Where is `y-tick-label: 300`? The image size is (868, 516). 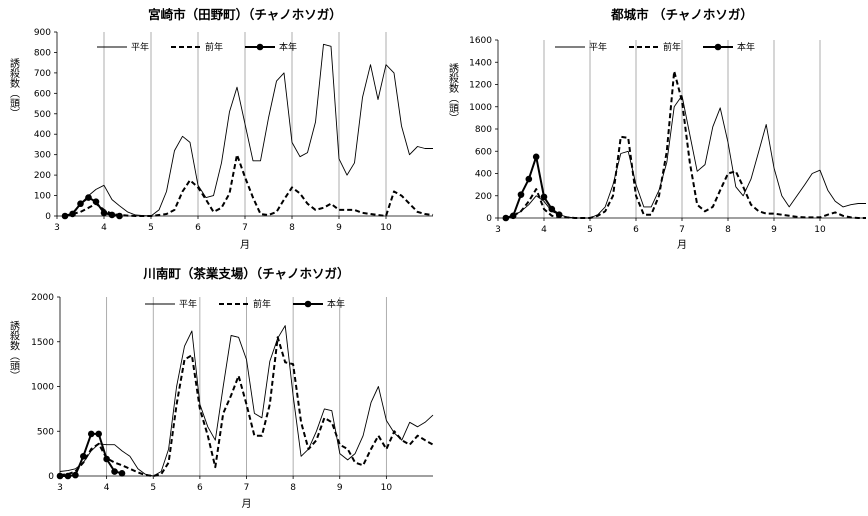
y-tick-label: 300 is located at coordinates (42, 156).